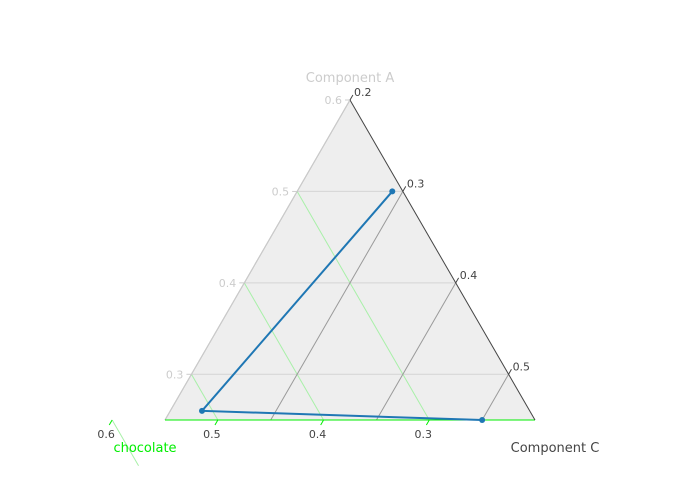 This screenshot has height=500, width=700. I want to click on axis-title-c: Component C, so click(555, 448).